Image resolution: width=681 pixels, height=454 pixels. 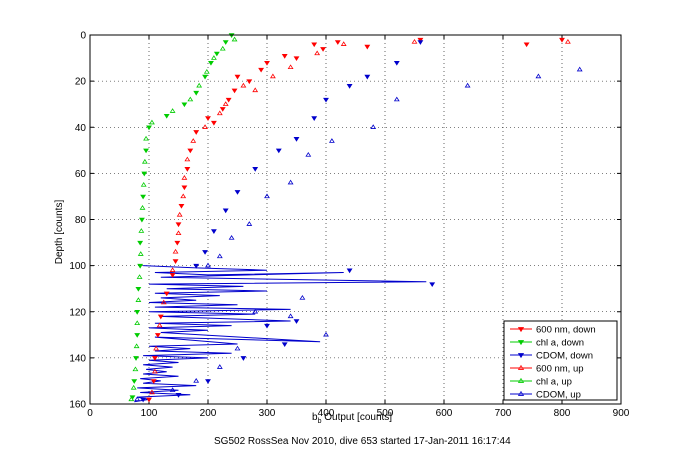 I want to click on y-tick-label: 80, so click(x=81, y=220).